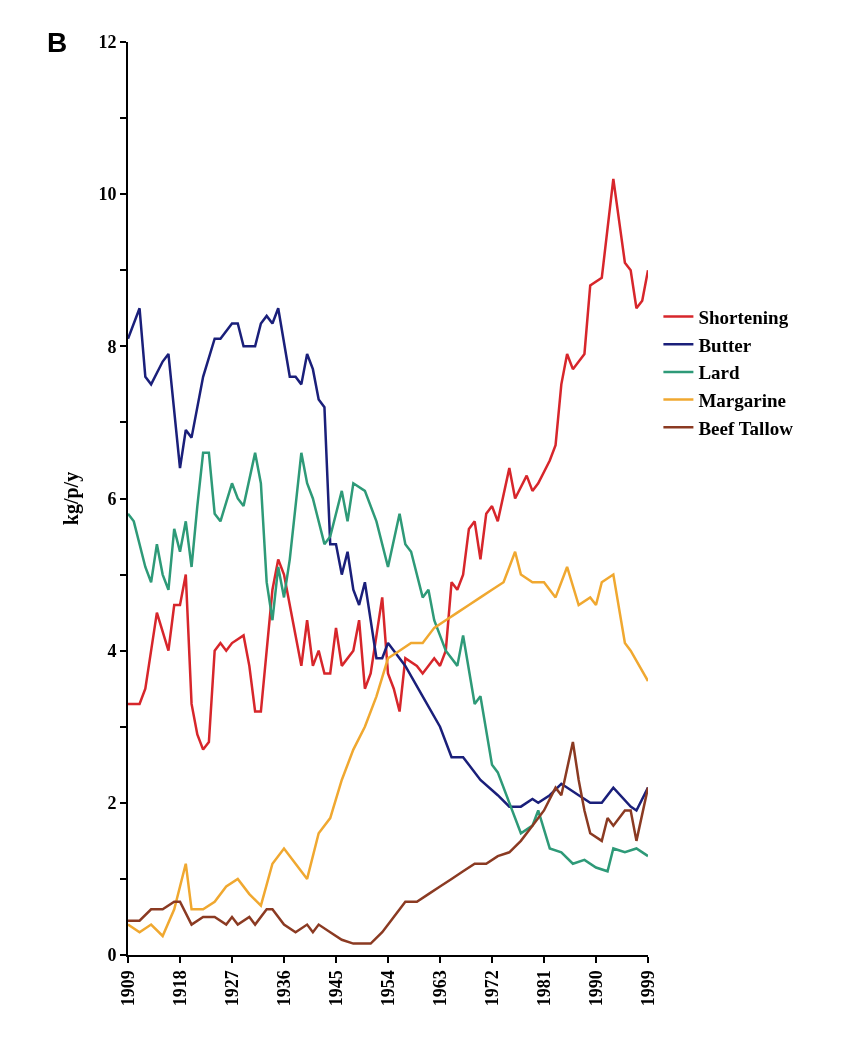 This screenshot has width=859, height=1049. I want to click on x-tick-label: 1972, so click(491, 988).